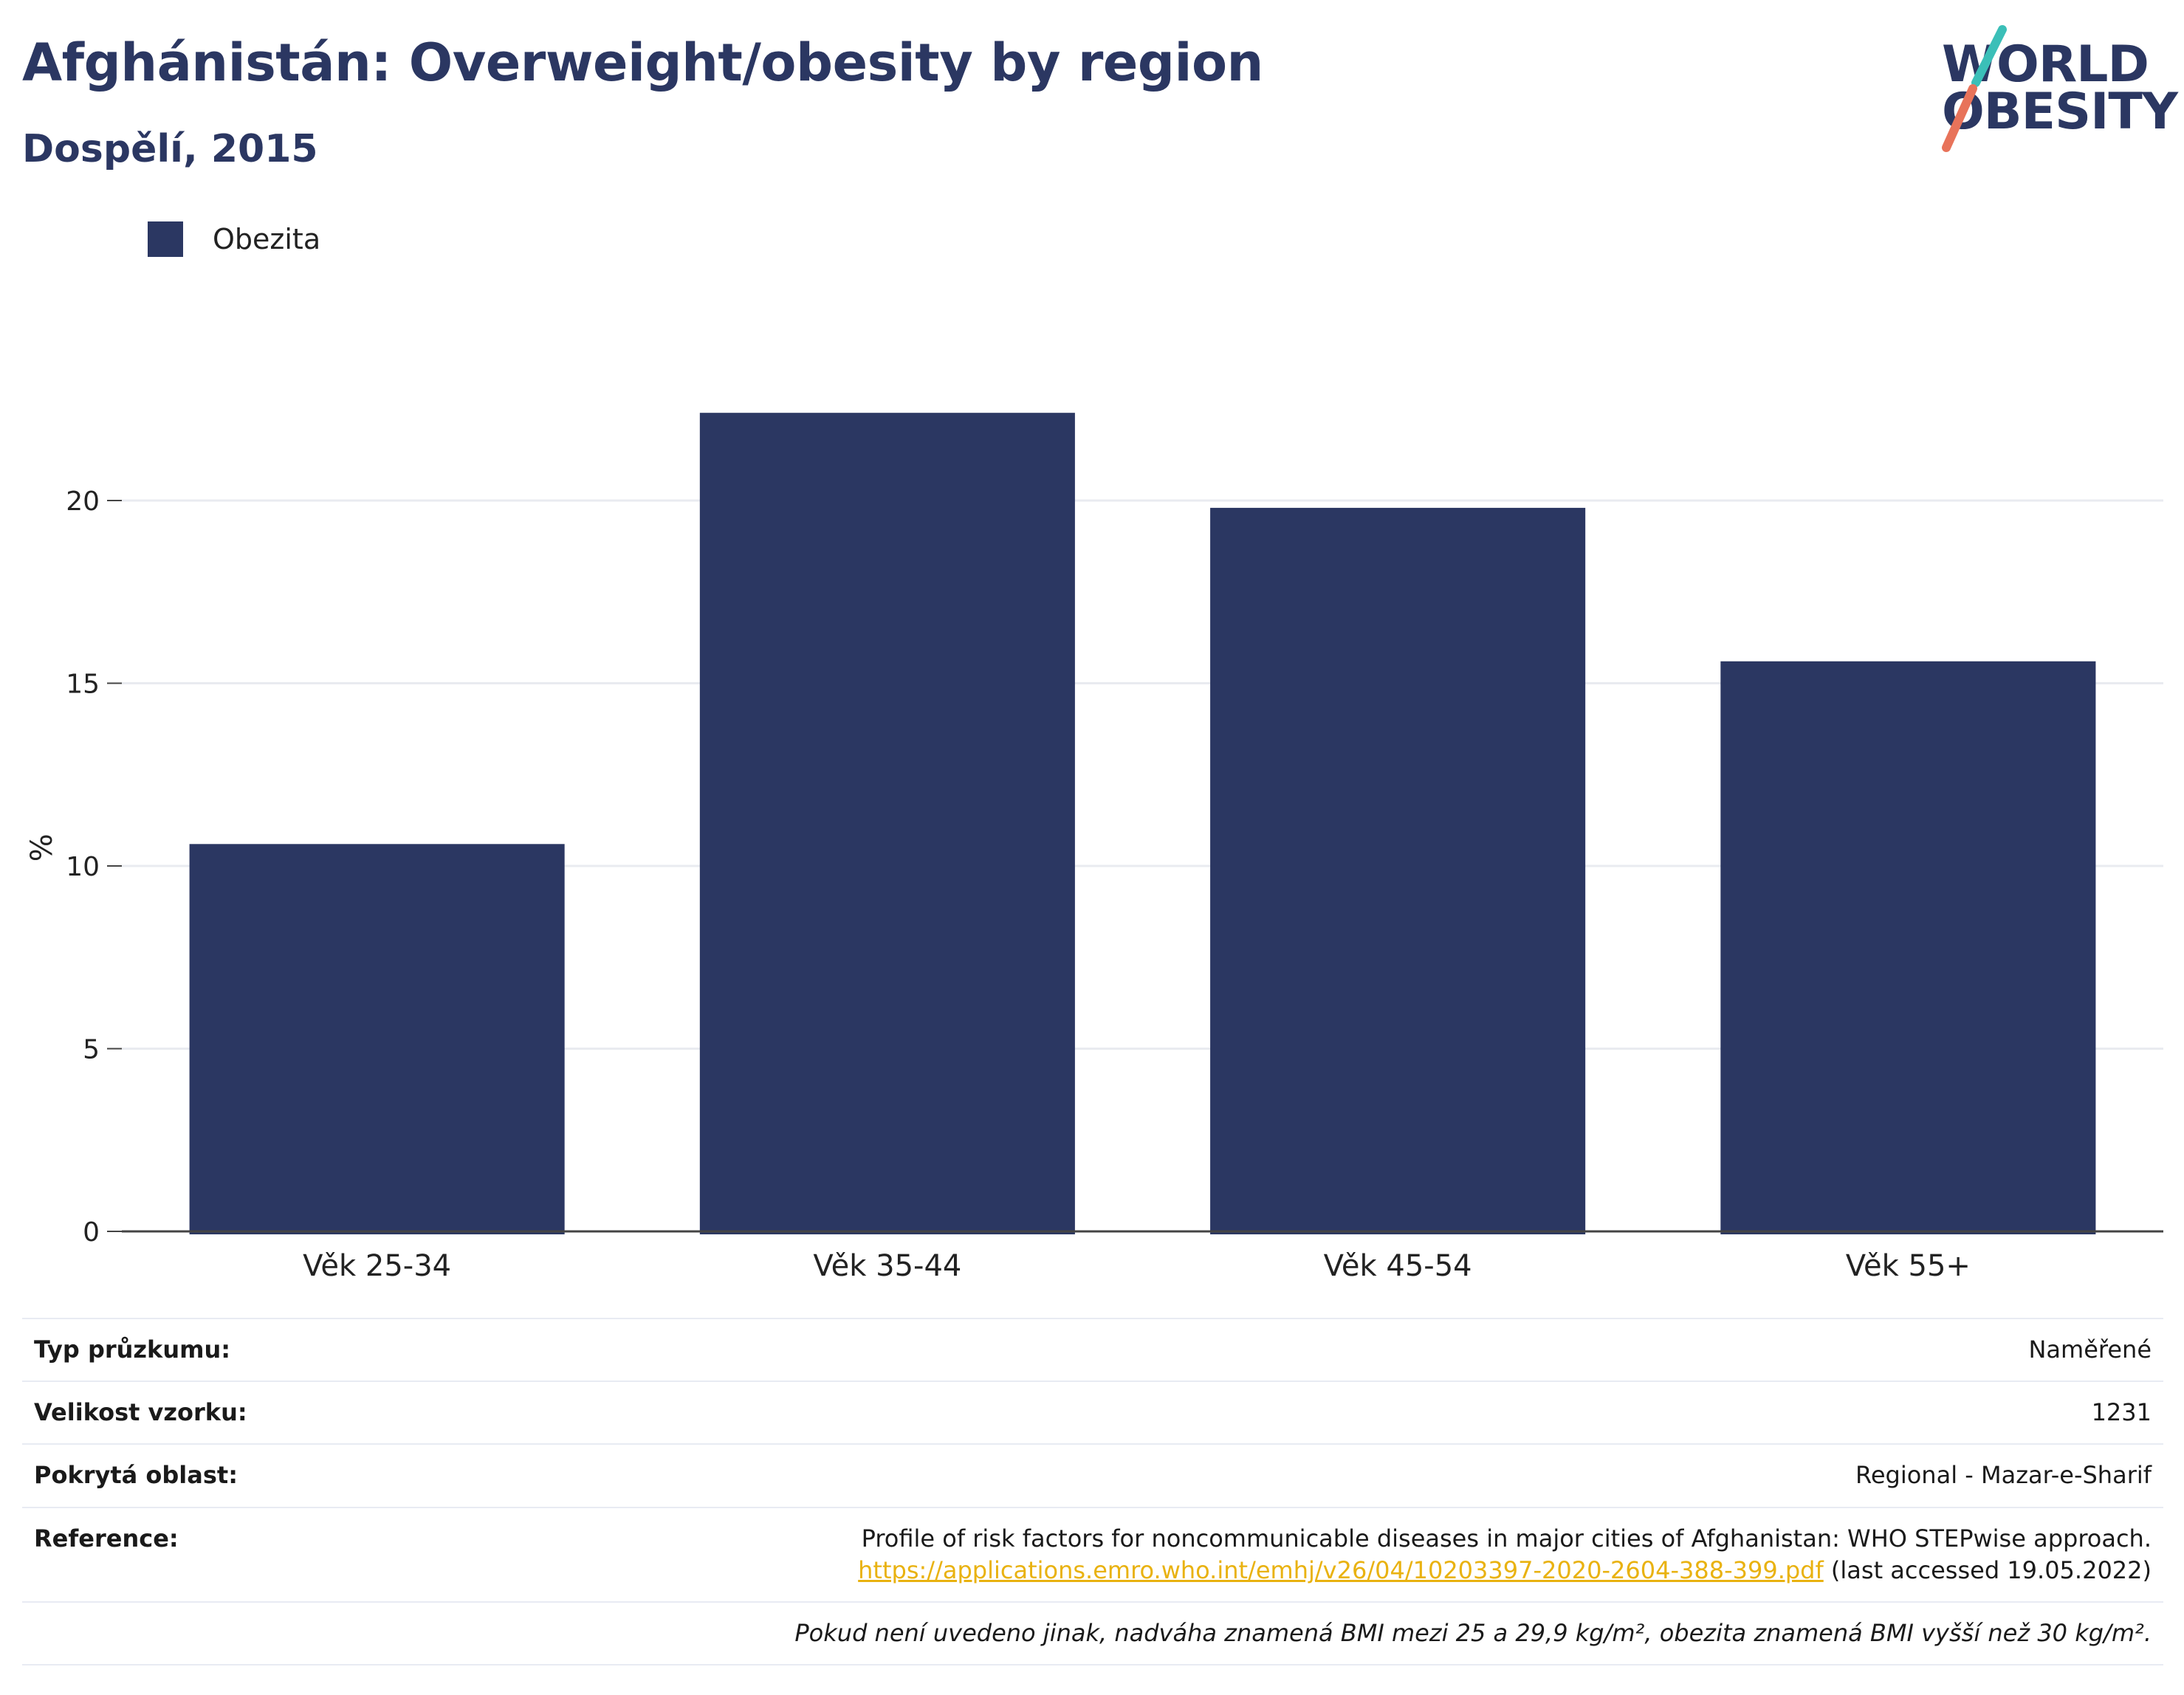 This screenshot has height=1695, width=2184. What do you see at coordinates (182, 1633) in the screenshot?
I see `note-spacer` at bounding box center [182, 1633].